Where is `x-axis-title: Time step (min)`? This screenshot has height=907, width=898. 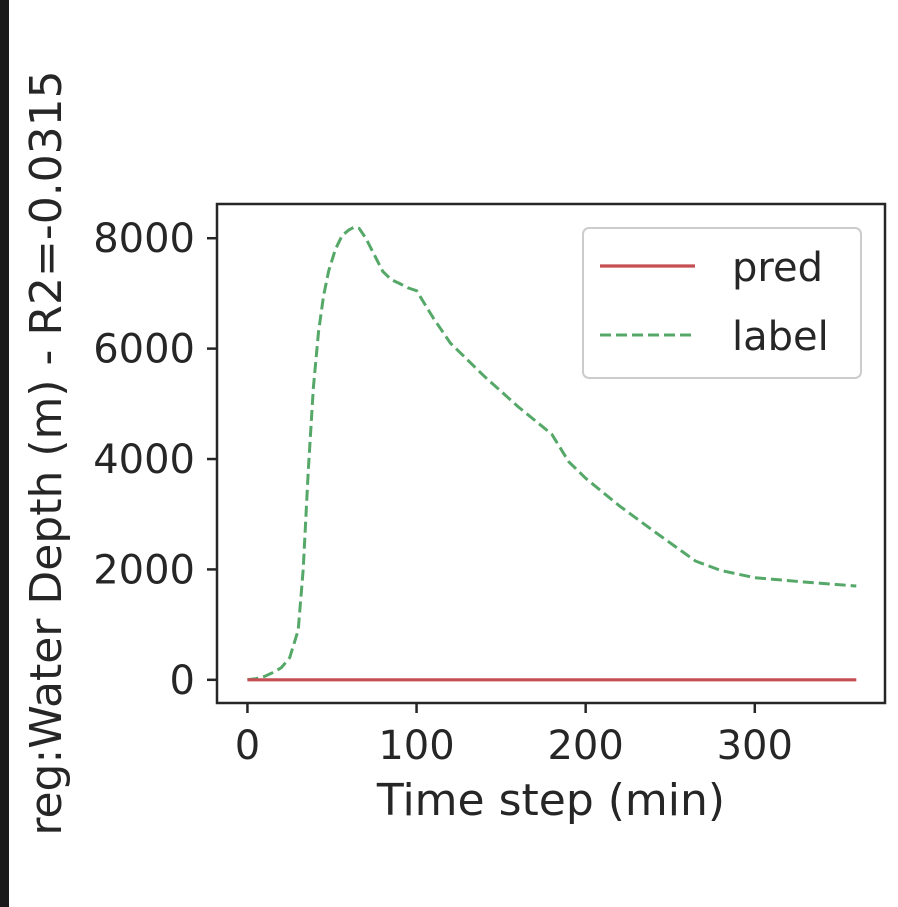
x-axis-title: Time step (min) is located at coordinates (550, 800).